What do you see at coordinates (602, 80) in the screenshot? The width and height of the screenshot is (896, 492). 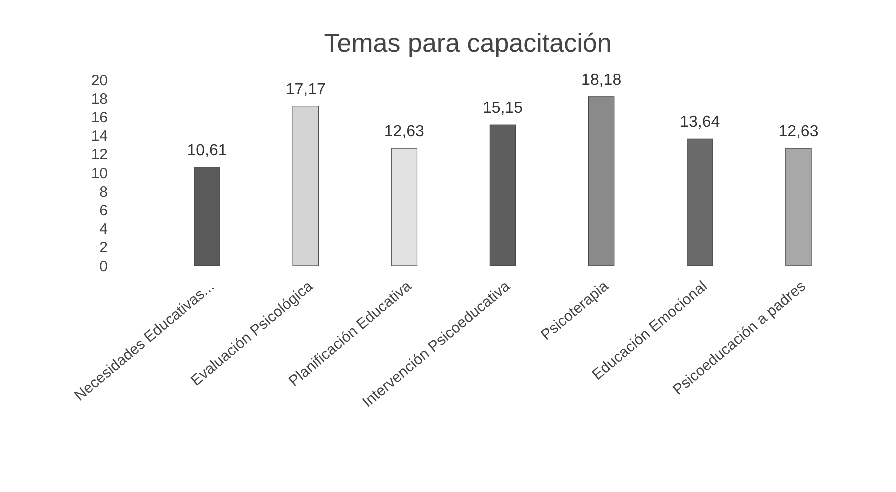 I see `data-label: 18,18` at bounding box center [602, 80].